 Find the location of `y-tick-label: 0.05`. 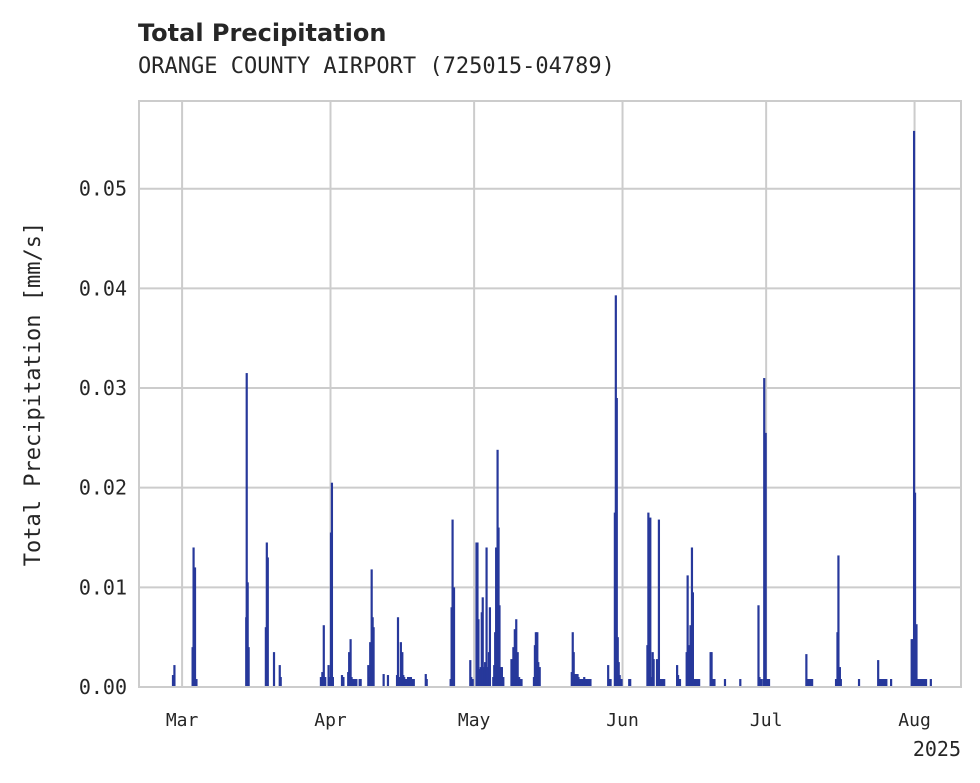

y-tick-label: 0.05 is located at coordinates (103, 189).